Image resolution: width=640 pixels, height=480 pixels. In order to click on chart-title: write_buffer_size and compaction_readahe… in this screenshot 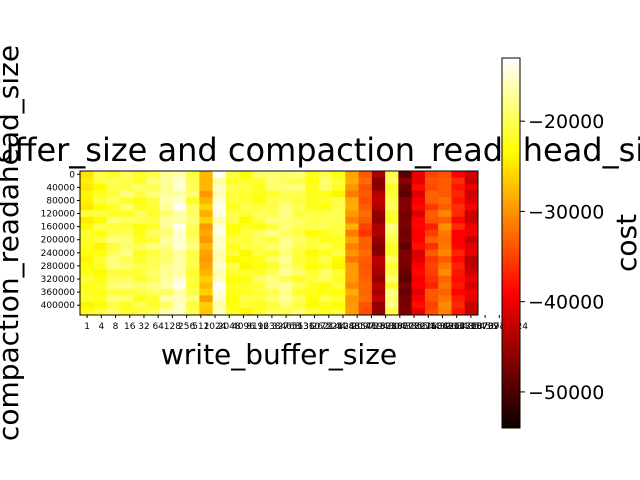, I will do `click(320, 150)`.